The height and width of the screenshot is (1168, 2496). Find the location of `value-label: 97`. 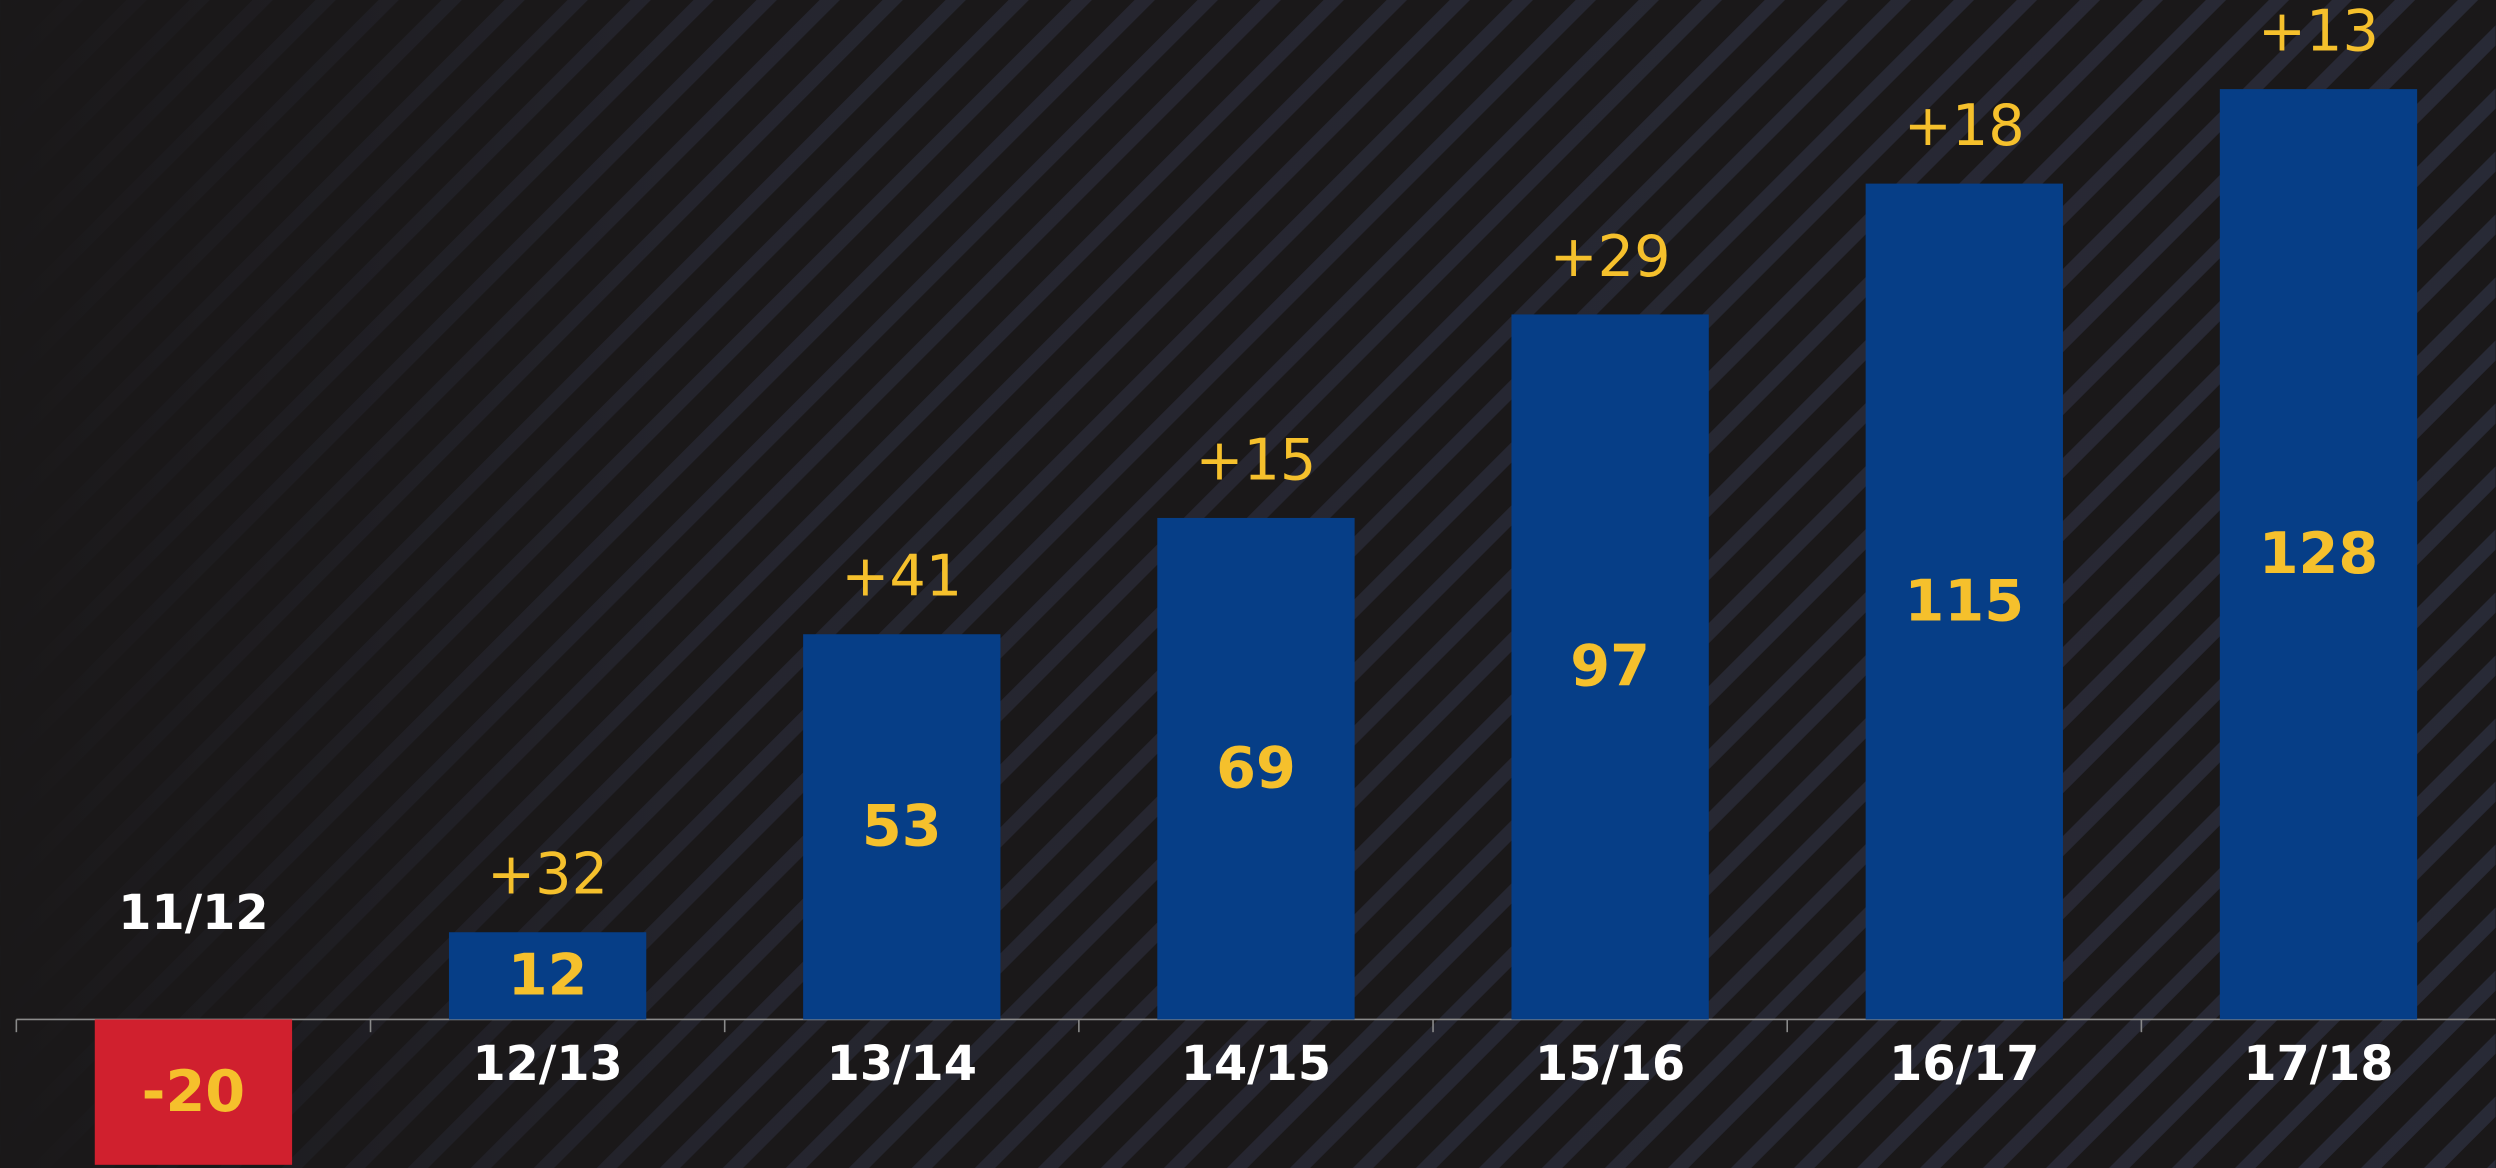

value-label: 97 is located at coordinates (1610, 666).